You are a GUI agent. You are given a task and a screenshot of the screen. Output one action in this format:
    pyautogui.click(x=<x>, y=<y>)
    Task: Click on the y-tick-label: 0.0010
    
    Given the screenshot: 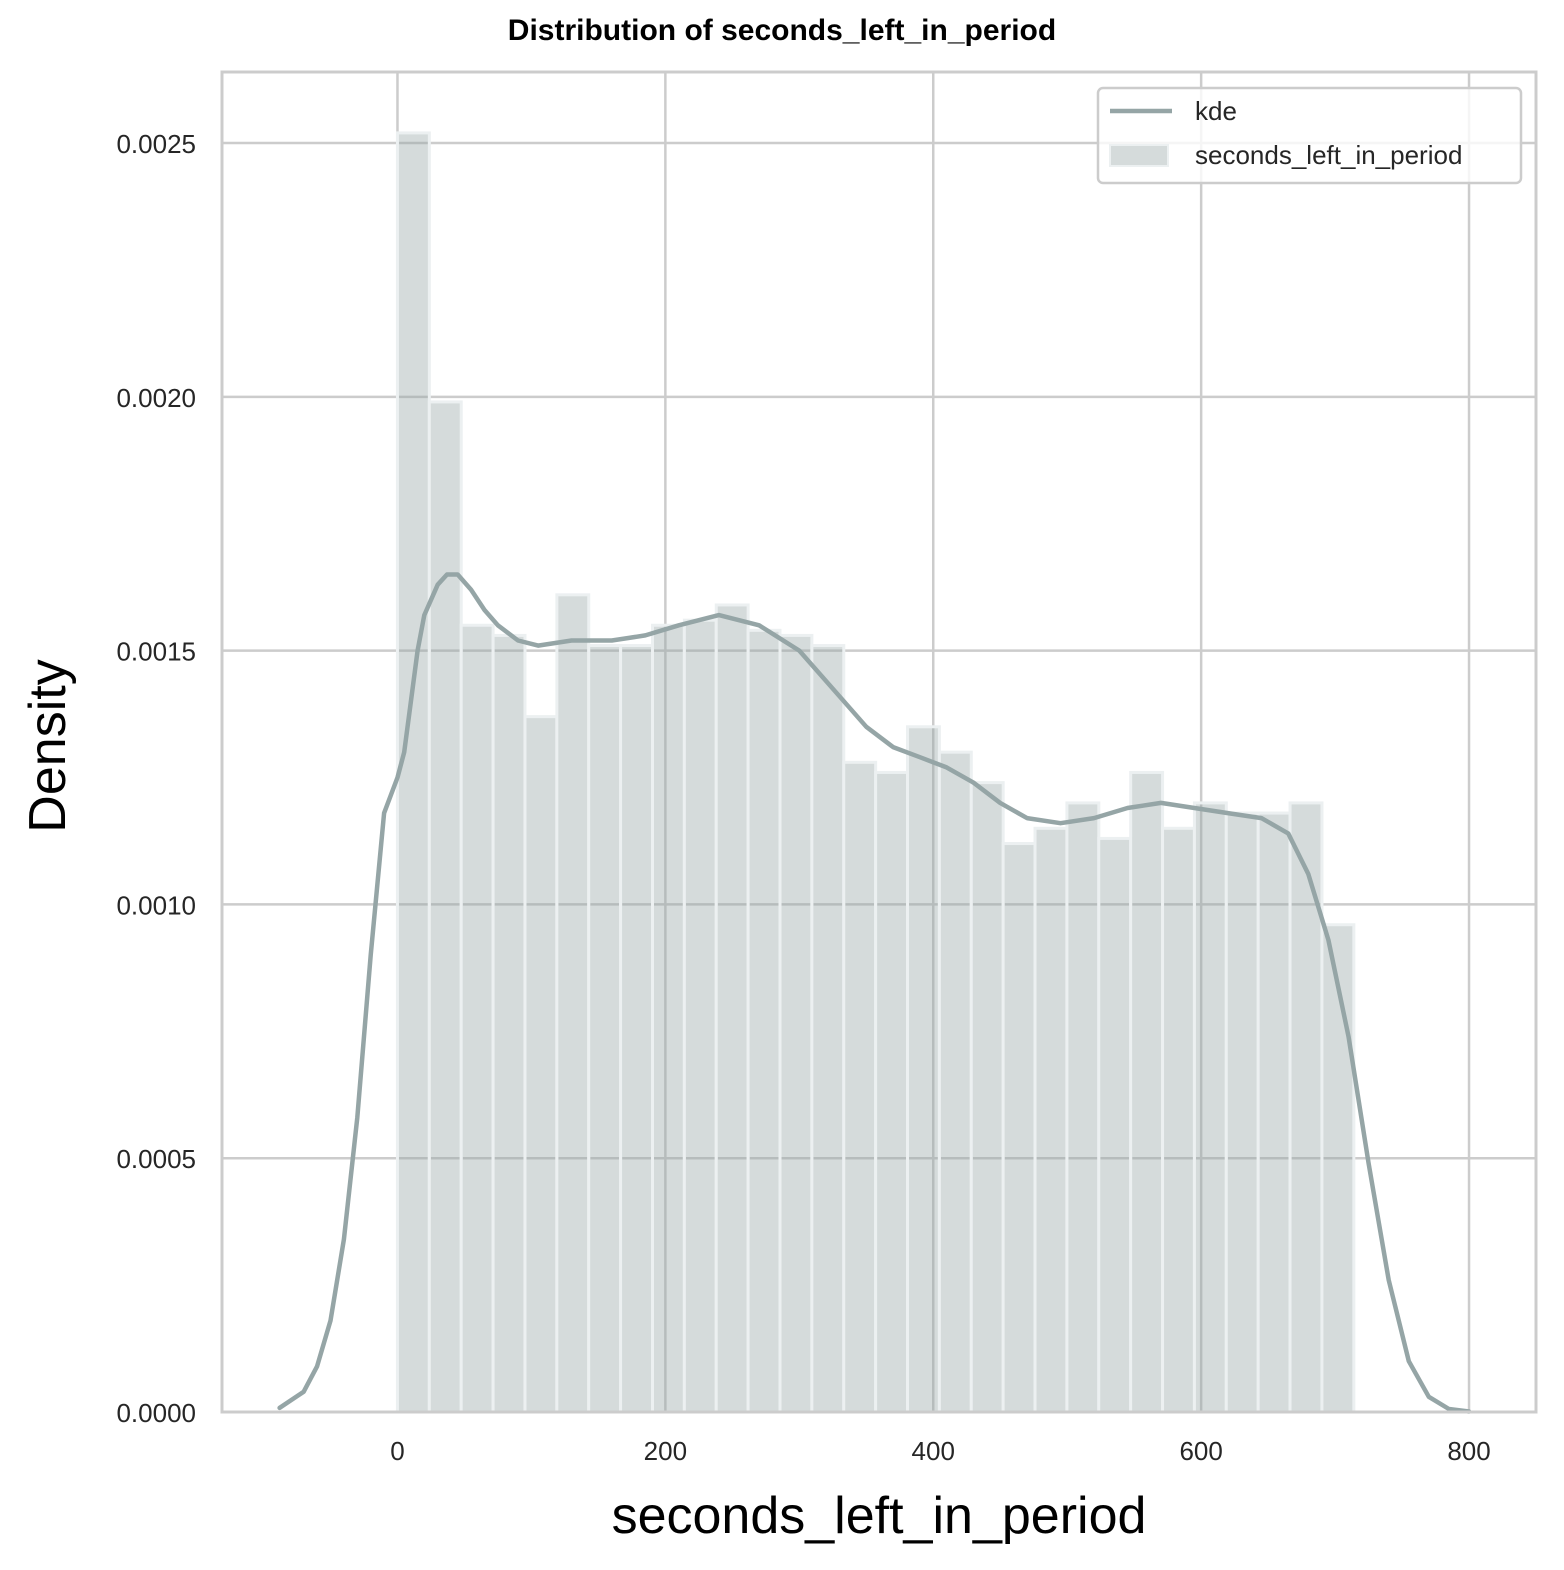 What is the action you would take?
    pyautogui.click(x=156, y=905)
    